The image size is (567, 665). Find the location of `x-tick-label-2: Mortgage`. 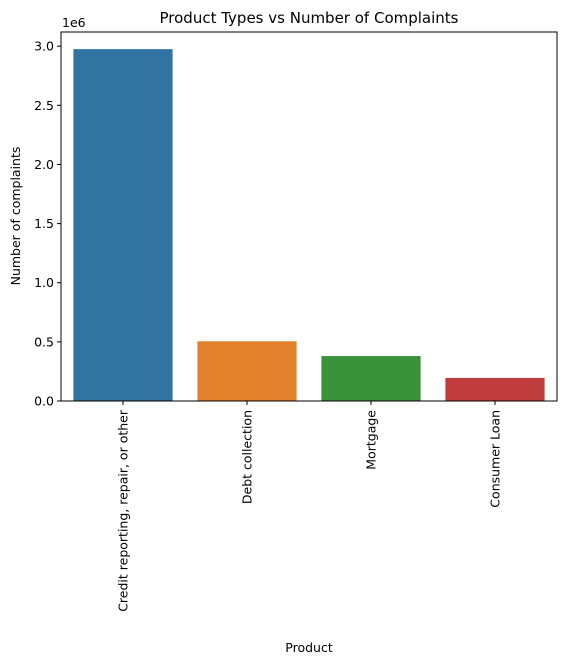

x-tick-label-2: Mortgage is located at coordinates (371, 440).